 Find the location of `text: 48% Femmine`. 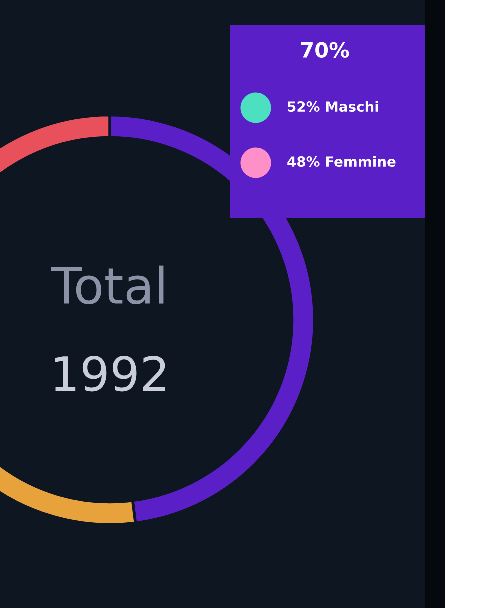

text: 48% Femmine is located at coordinates (342, 162).